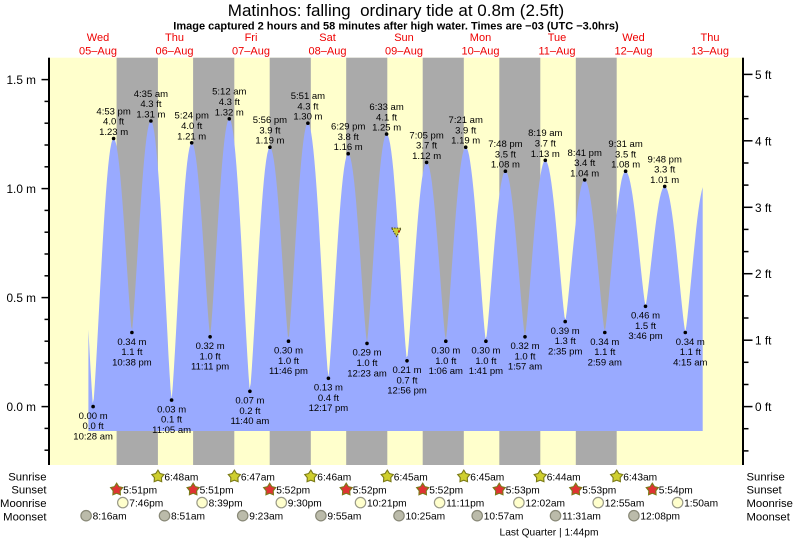 This screenshot has width=793, height=544. I want to click on svg-text: 7:21 am, so click(466, 120).